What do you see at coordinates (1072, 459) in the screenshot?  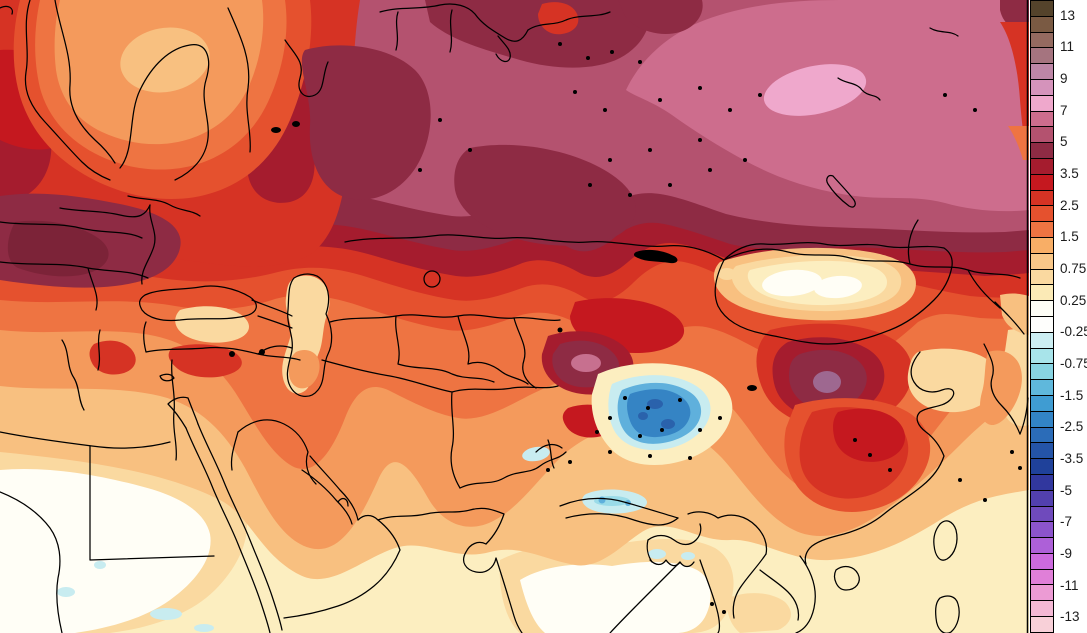 I see `colorbar-tick-label: -3.5` at bounding box center [1072, 459].